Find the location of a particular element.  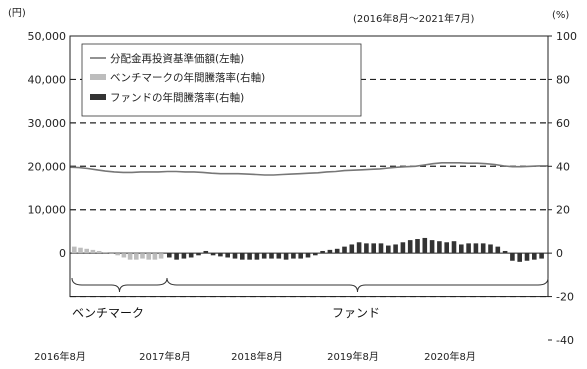

left-tick-label: 30,000 is located at coordinates (47, 123).